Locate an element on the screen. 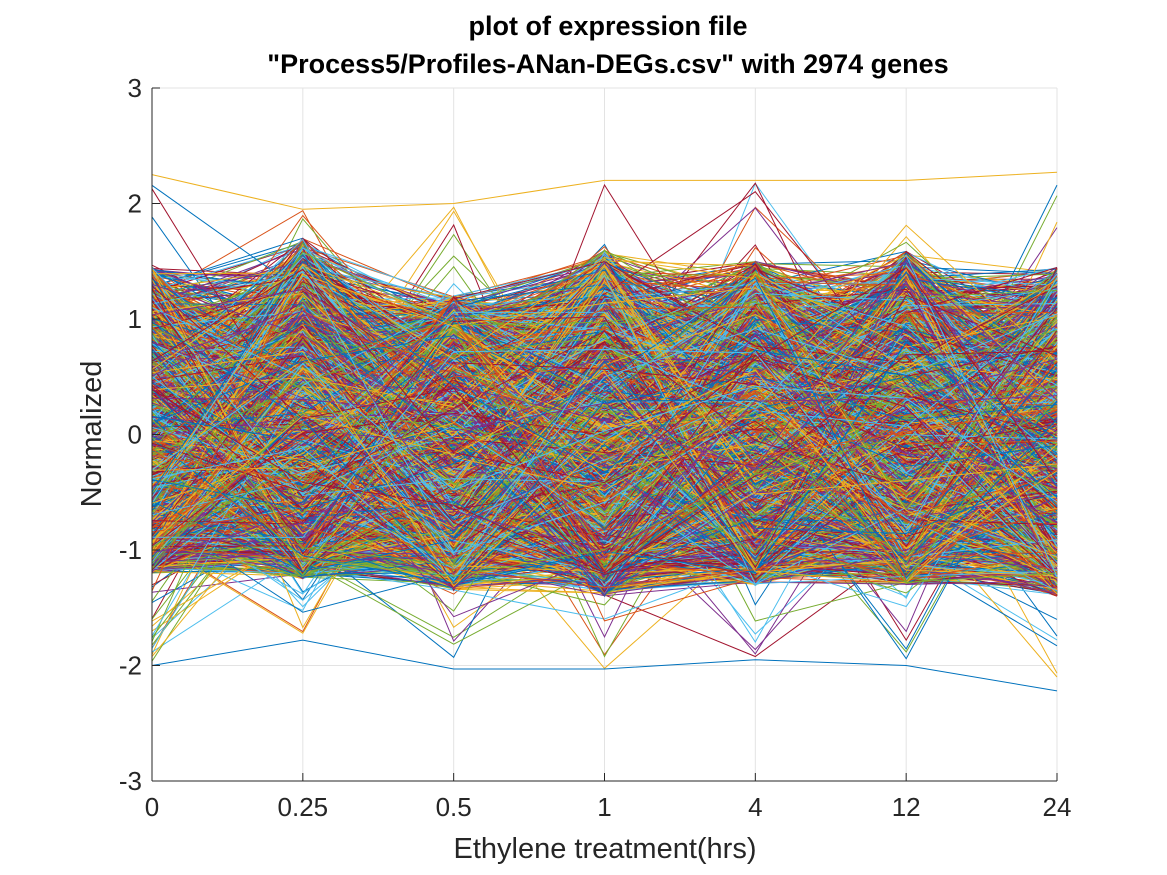 The image size is (1167, 875). x-tick-labels: 0 0.25 0.5 1 4 12 24 is located at coordinates (608, 807).